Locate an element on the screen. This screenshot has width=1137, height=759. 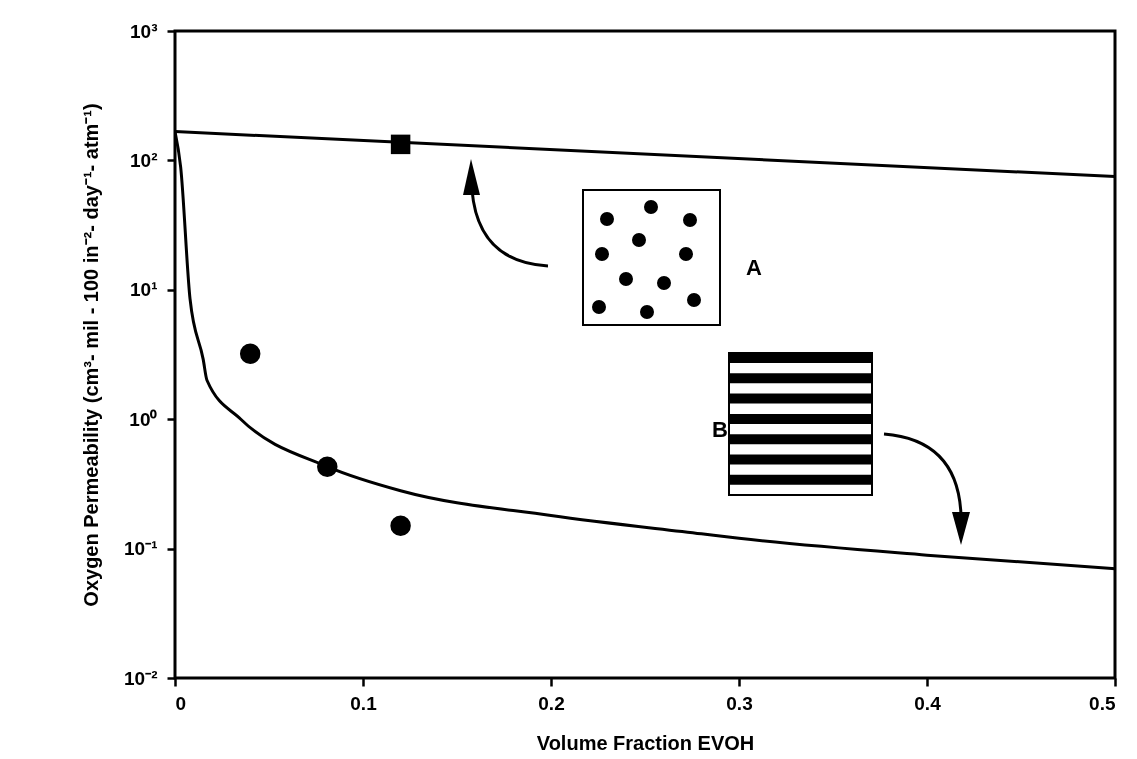
x-tick-label: 0.5 is located at coordinates (1102, 703).